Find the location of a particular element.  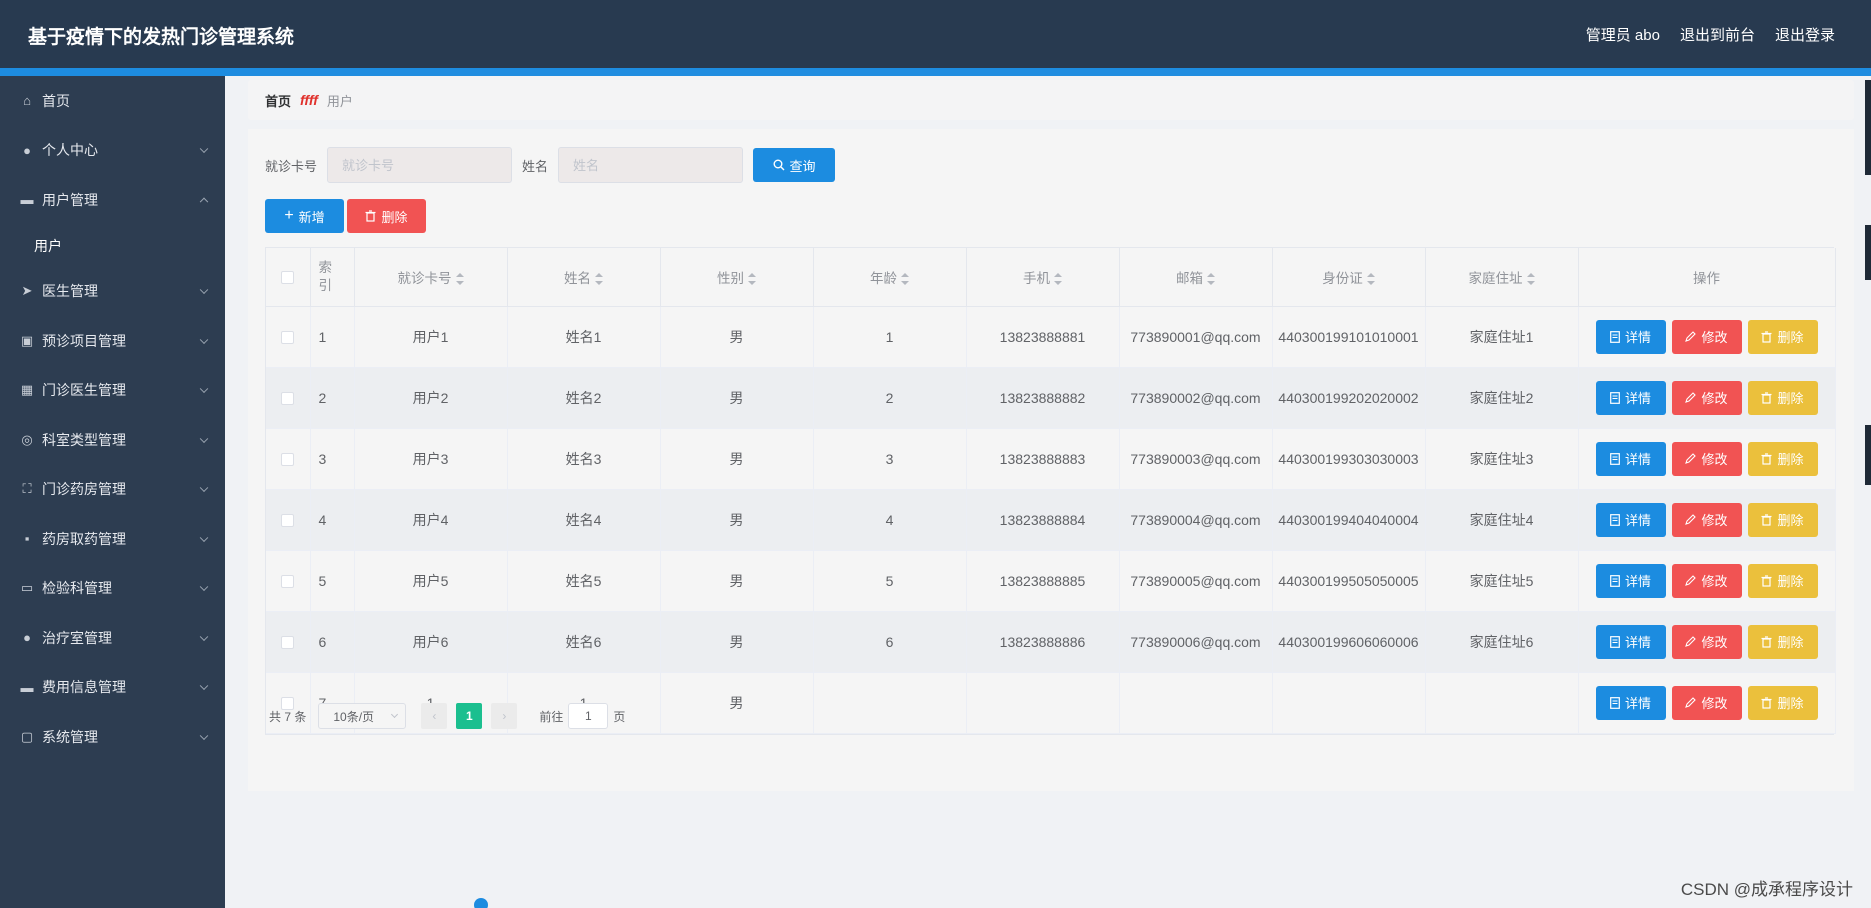

card-number-input is located at coordinates (420, 165).